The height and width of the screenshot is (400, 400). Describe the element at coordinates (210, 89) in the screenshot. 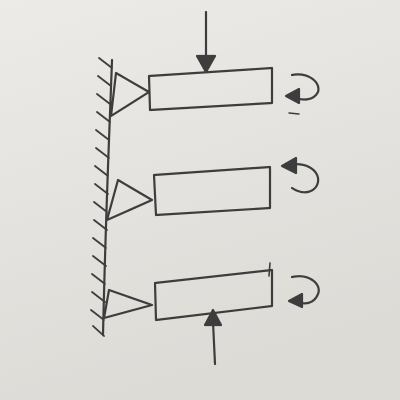

I see `beam-top` at that location.